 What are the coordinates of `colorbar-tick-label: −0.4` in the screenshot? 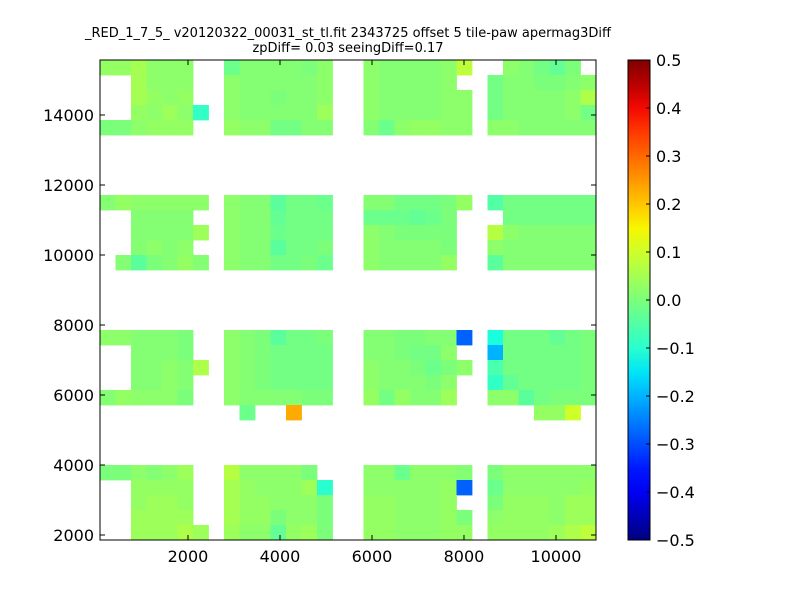 It's located at (675, 492).